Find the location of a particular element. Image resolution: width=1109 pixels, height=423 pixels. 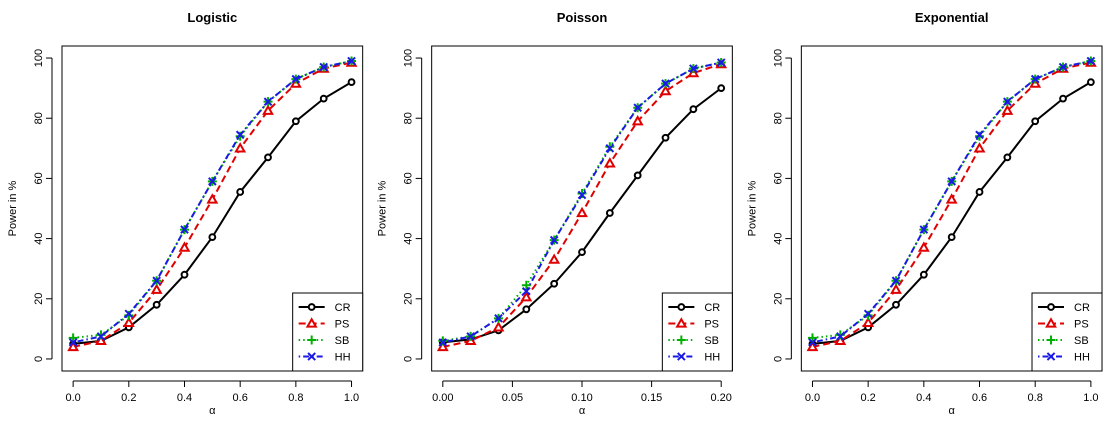

x-tick-label: 0.2 is located at coordinates (128, 398).